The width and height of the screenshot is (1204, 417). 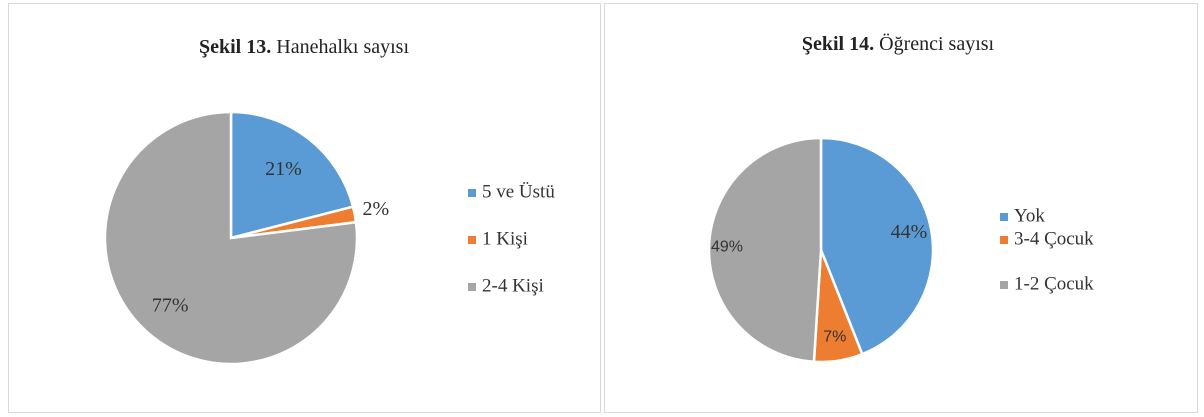 I want to click on data-label: 44%, so click(x=909, y=232).